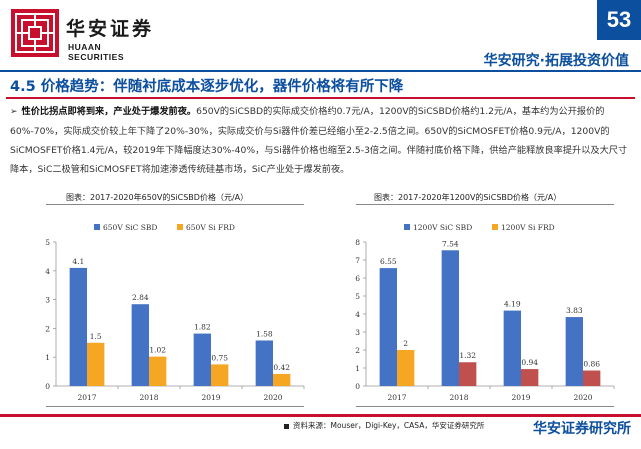 The width and height of the screenshot is (641, 449). Describe the element at coordinates (110, 29) in the screenshot. I see `logo-chinese-name: 华安证券` at that location.